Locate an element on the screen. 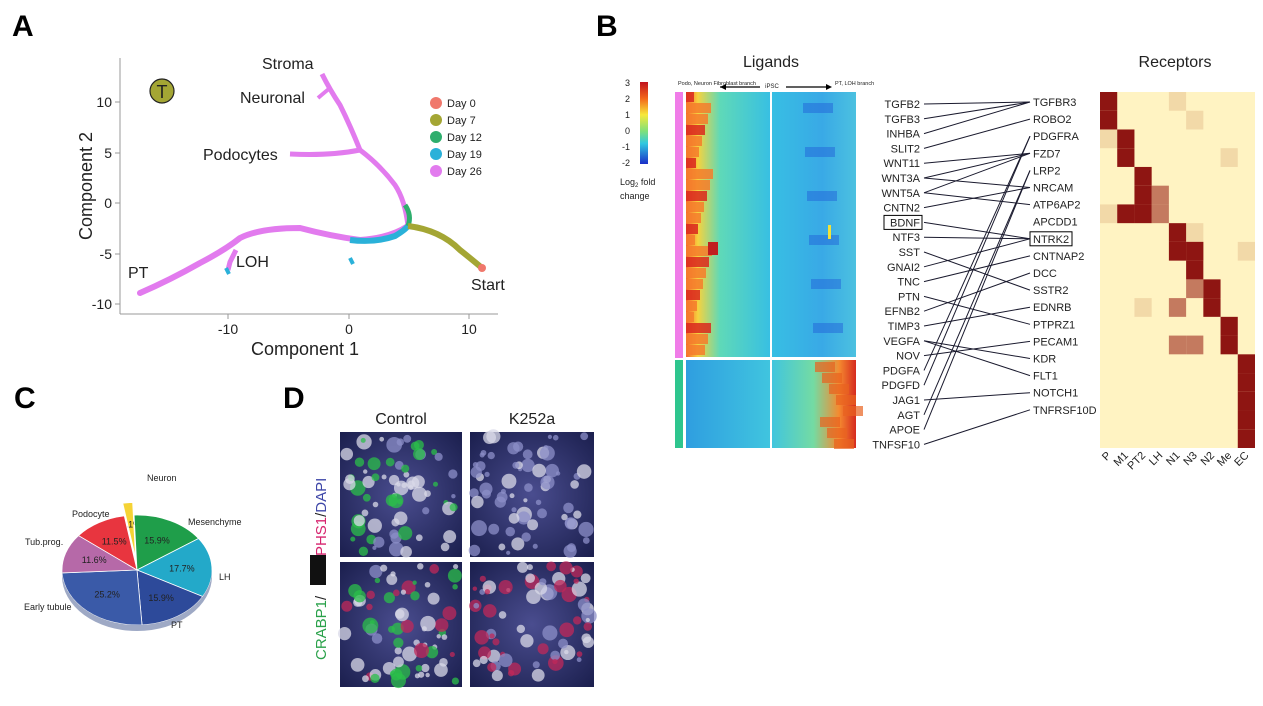  pie-category-label: Mesenchyme is located at coordinates (215, 522).